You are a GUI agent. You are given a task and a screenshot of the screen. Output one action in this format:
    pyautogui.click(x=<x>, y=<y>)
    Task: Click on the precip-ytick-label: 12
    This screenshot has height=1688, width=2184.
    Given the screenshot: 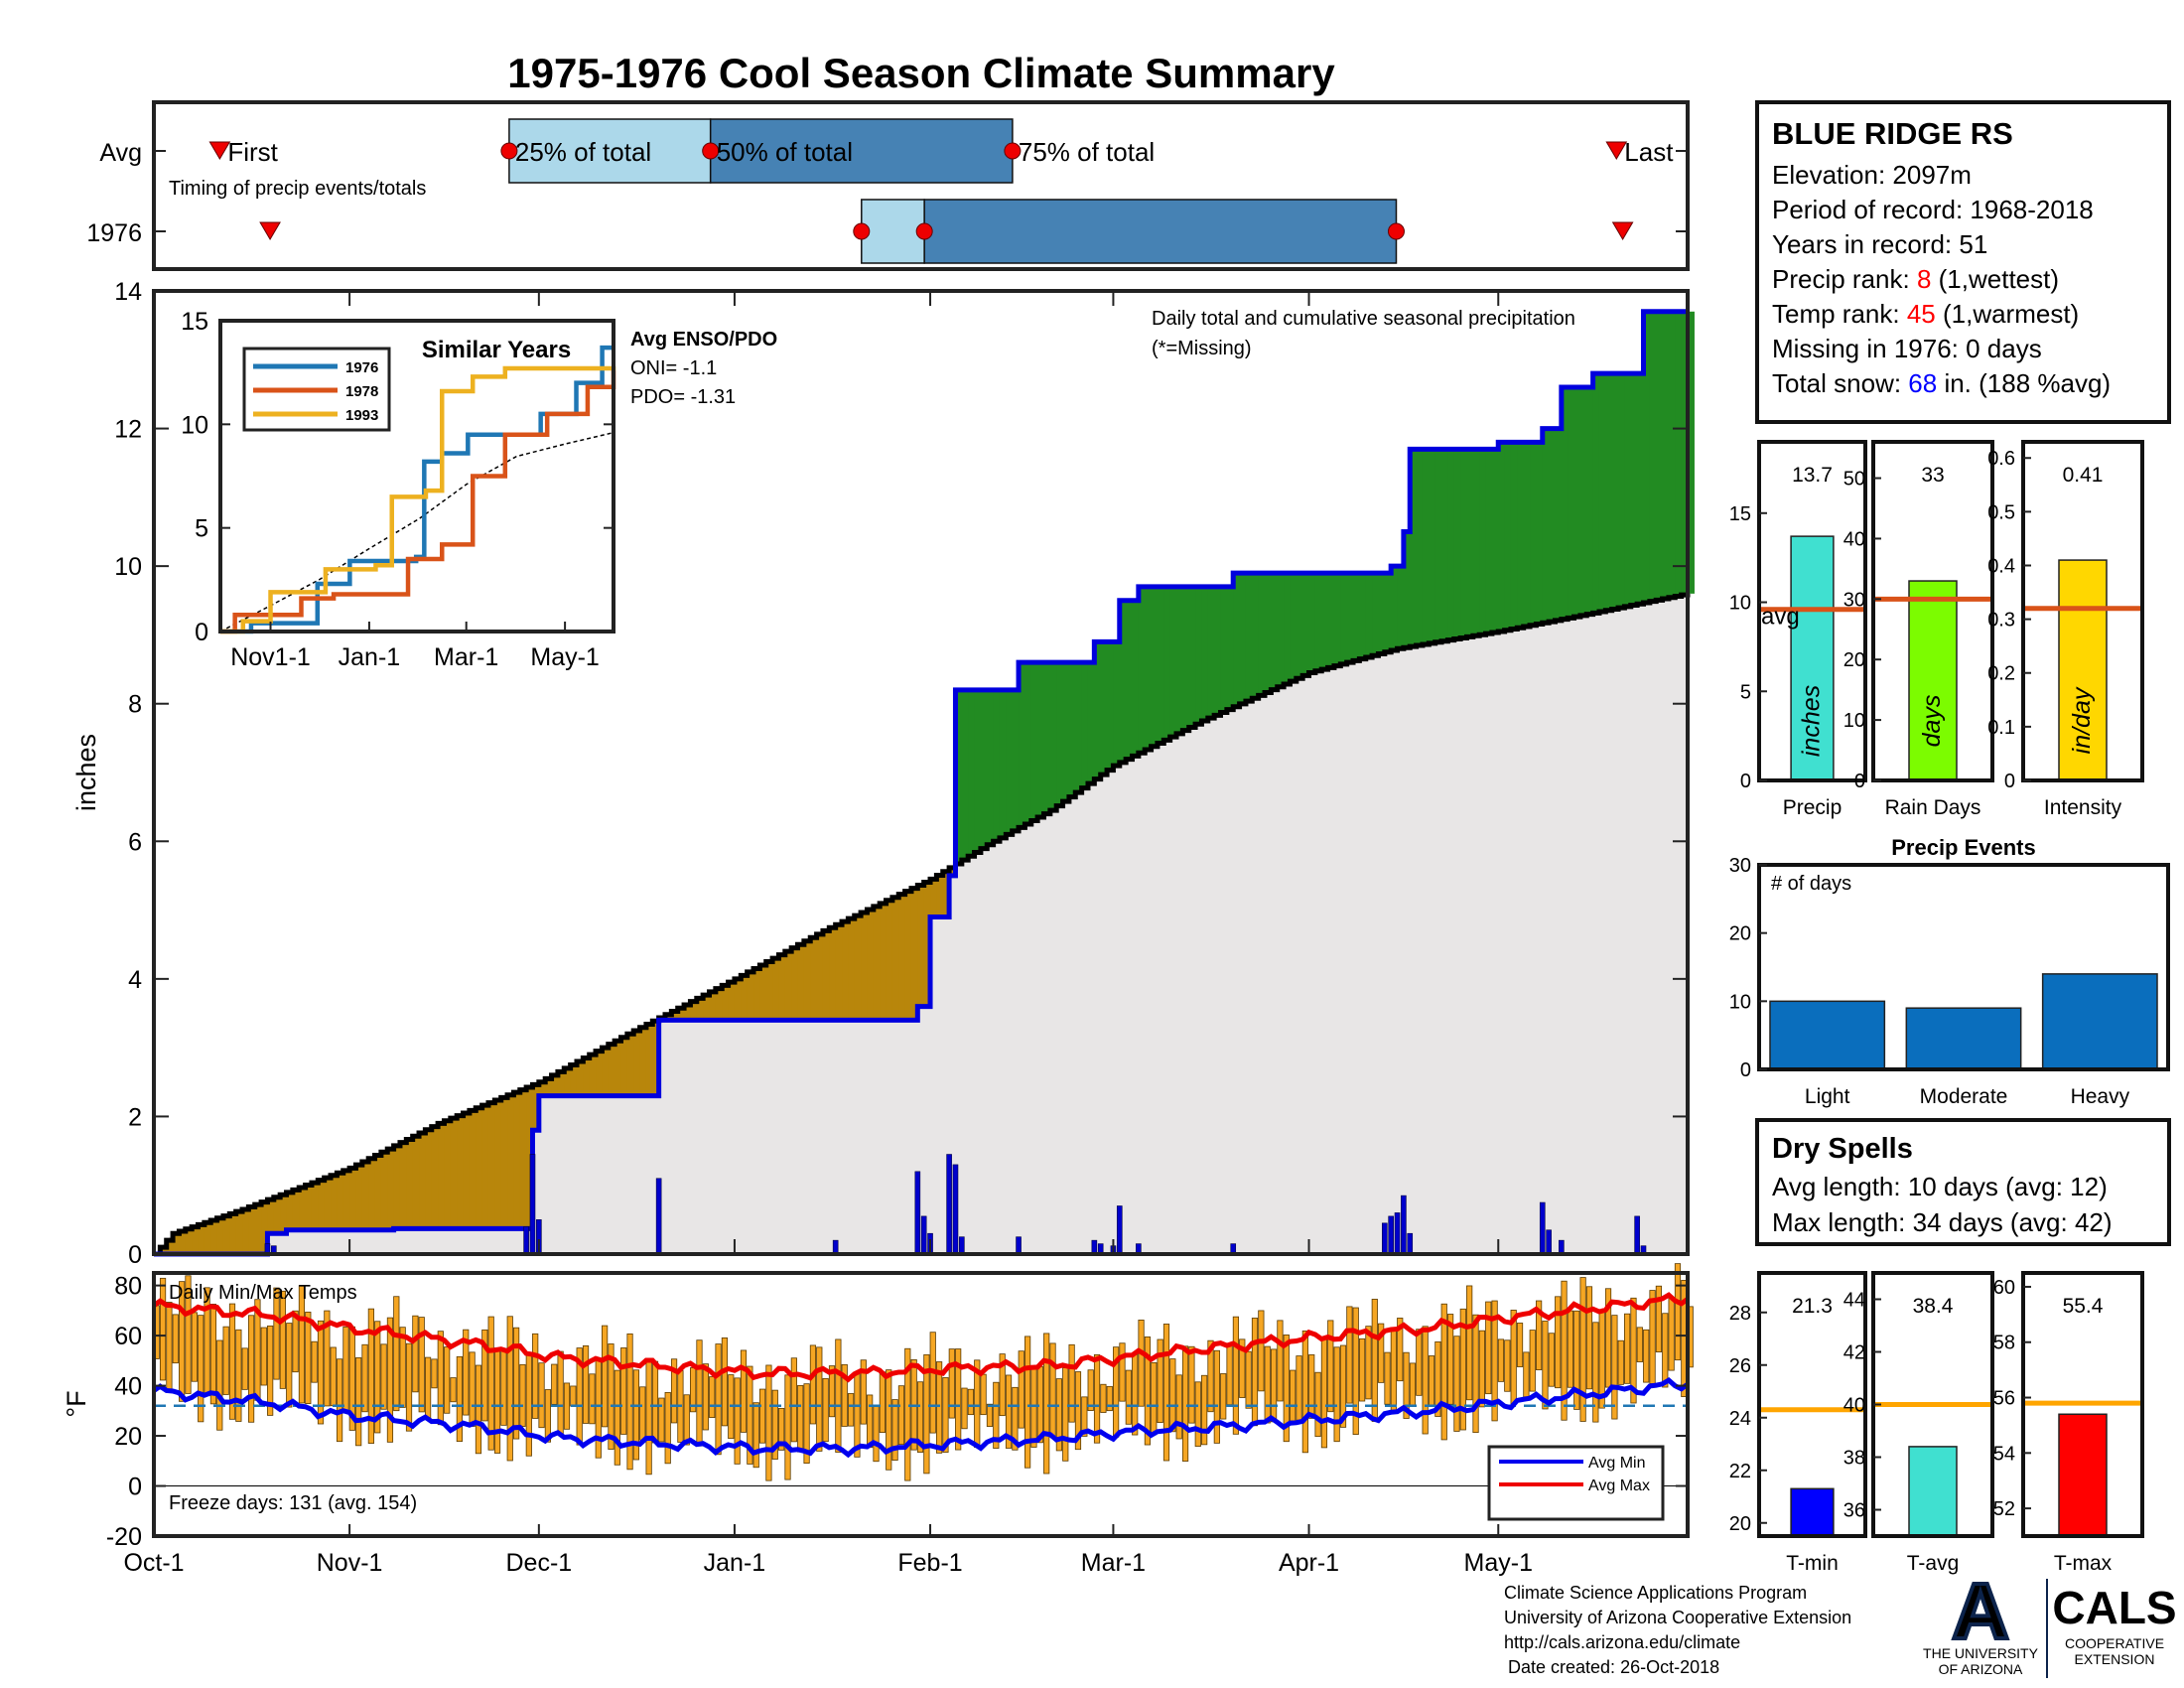 What is the action you would take?
    pyautogui.click(x=128, y=430)
    